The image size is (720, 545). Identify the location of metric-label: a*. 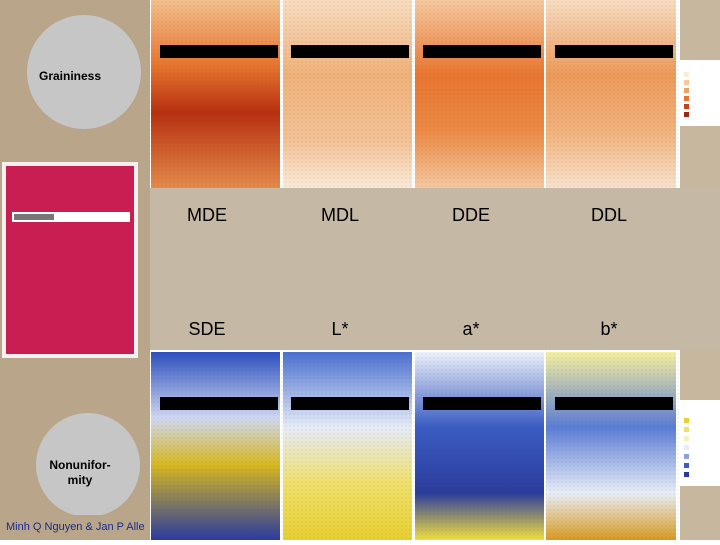
(470, 329).